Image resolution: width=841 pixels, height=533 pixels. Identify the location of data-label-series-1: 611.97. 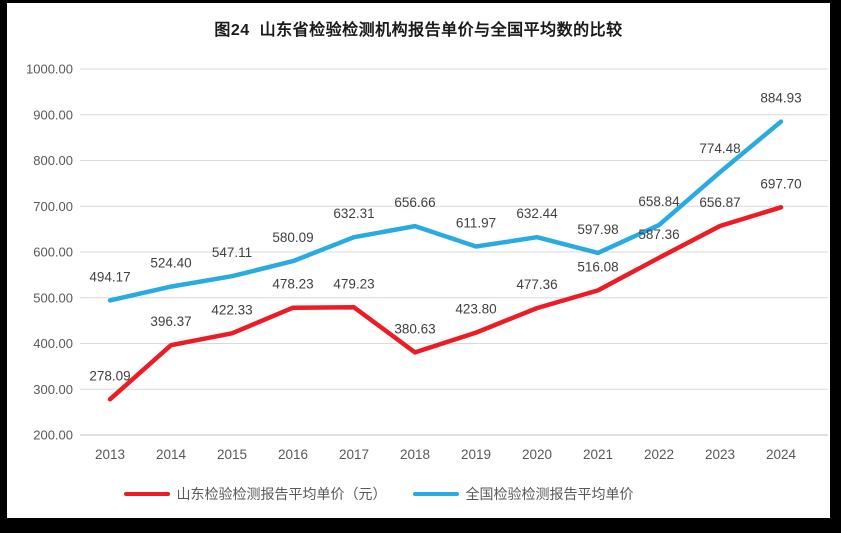
(476, 223).